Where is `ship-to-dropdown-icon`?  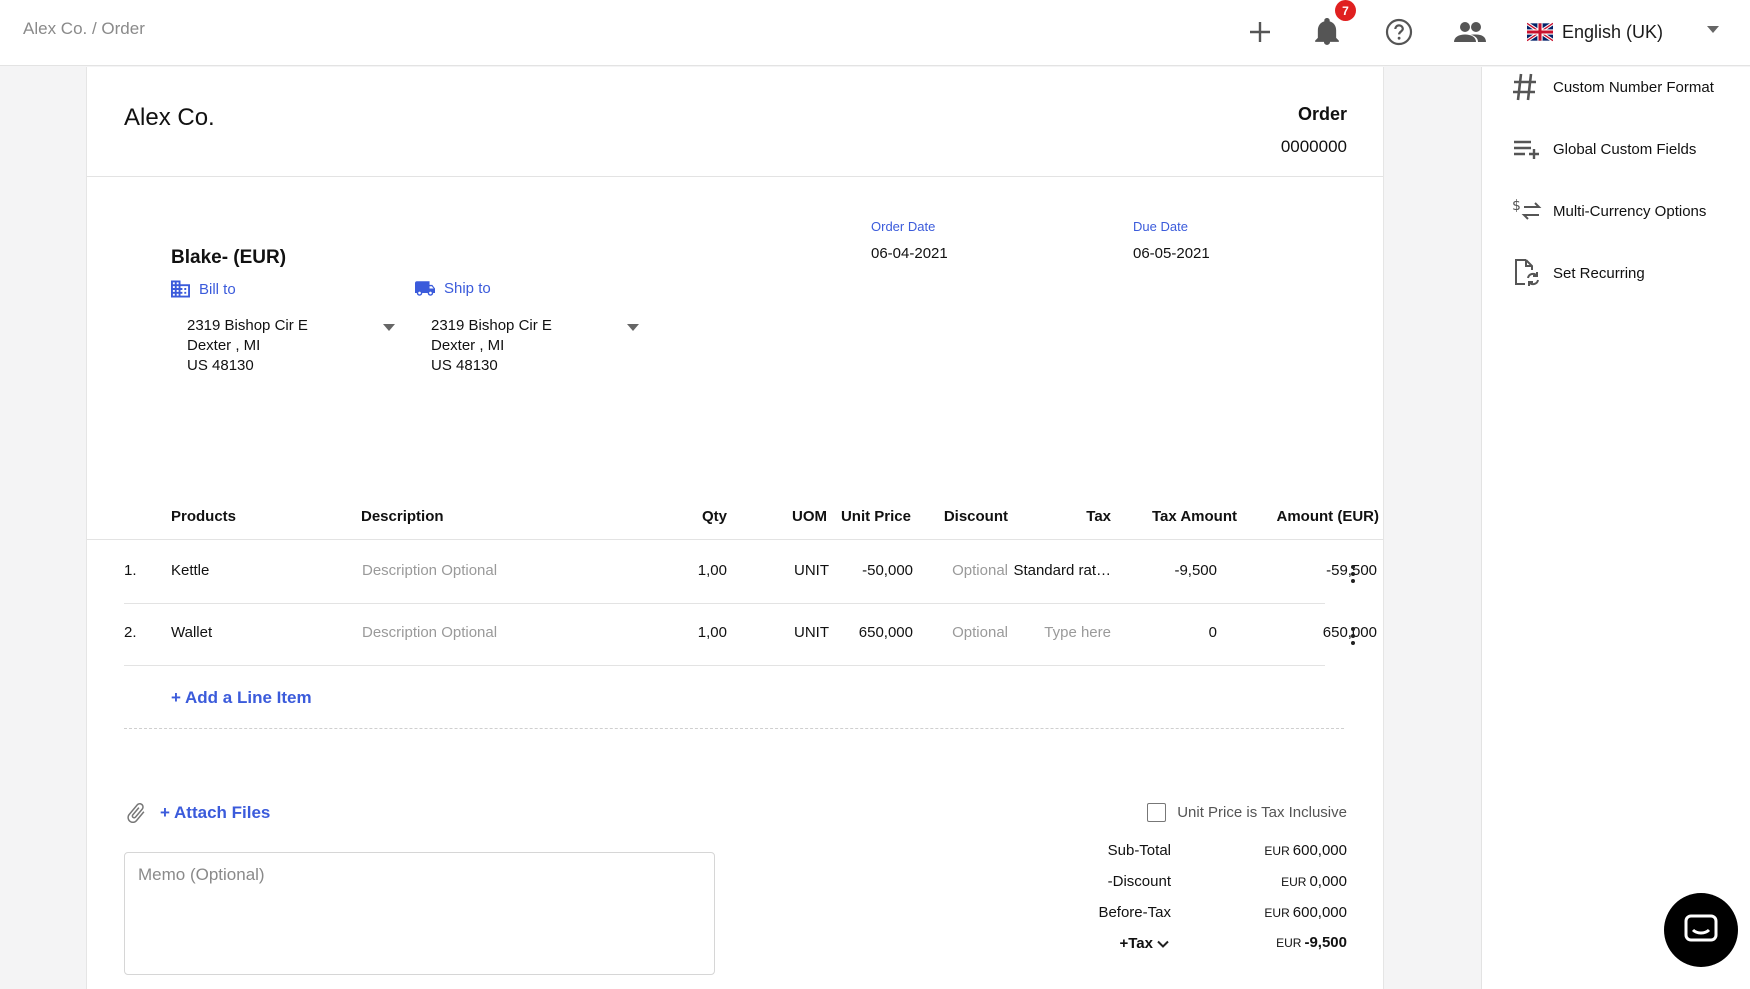
ship-to-dropdown-icon is located at coordinates (633, 327).